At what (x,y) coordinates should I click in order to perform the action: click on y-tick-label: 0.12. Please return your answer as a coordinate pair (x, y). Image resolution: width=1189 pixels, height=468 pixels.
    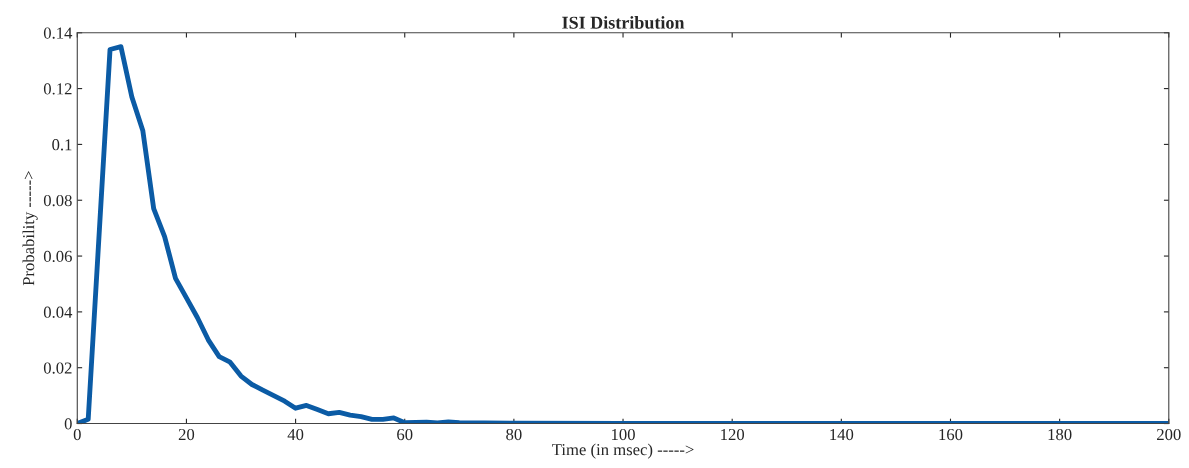
    Looking at the image, I should click on (57, 89).